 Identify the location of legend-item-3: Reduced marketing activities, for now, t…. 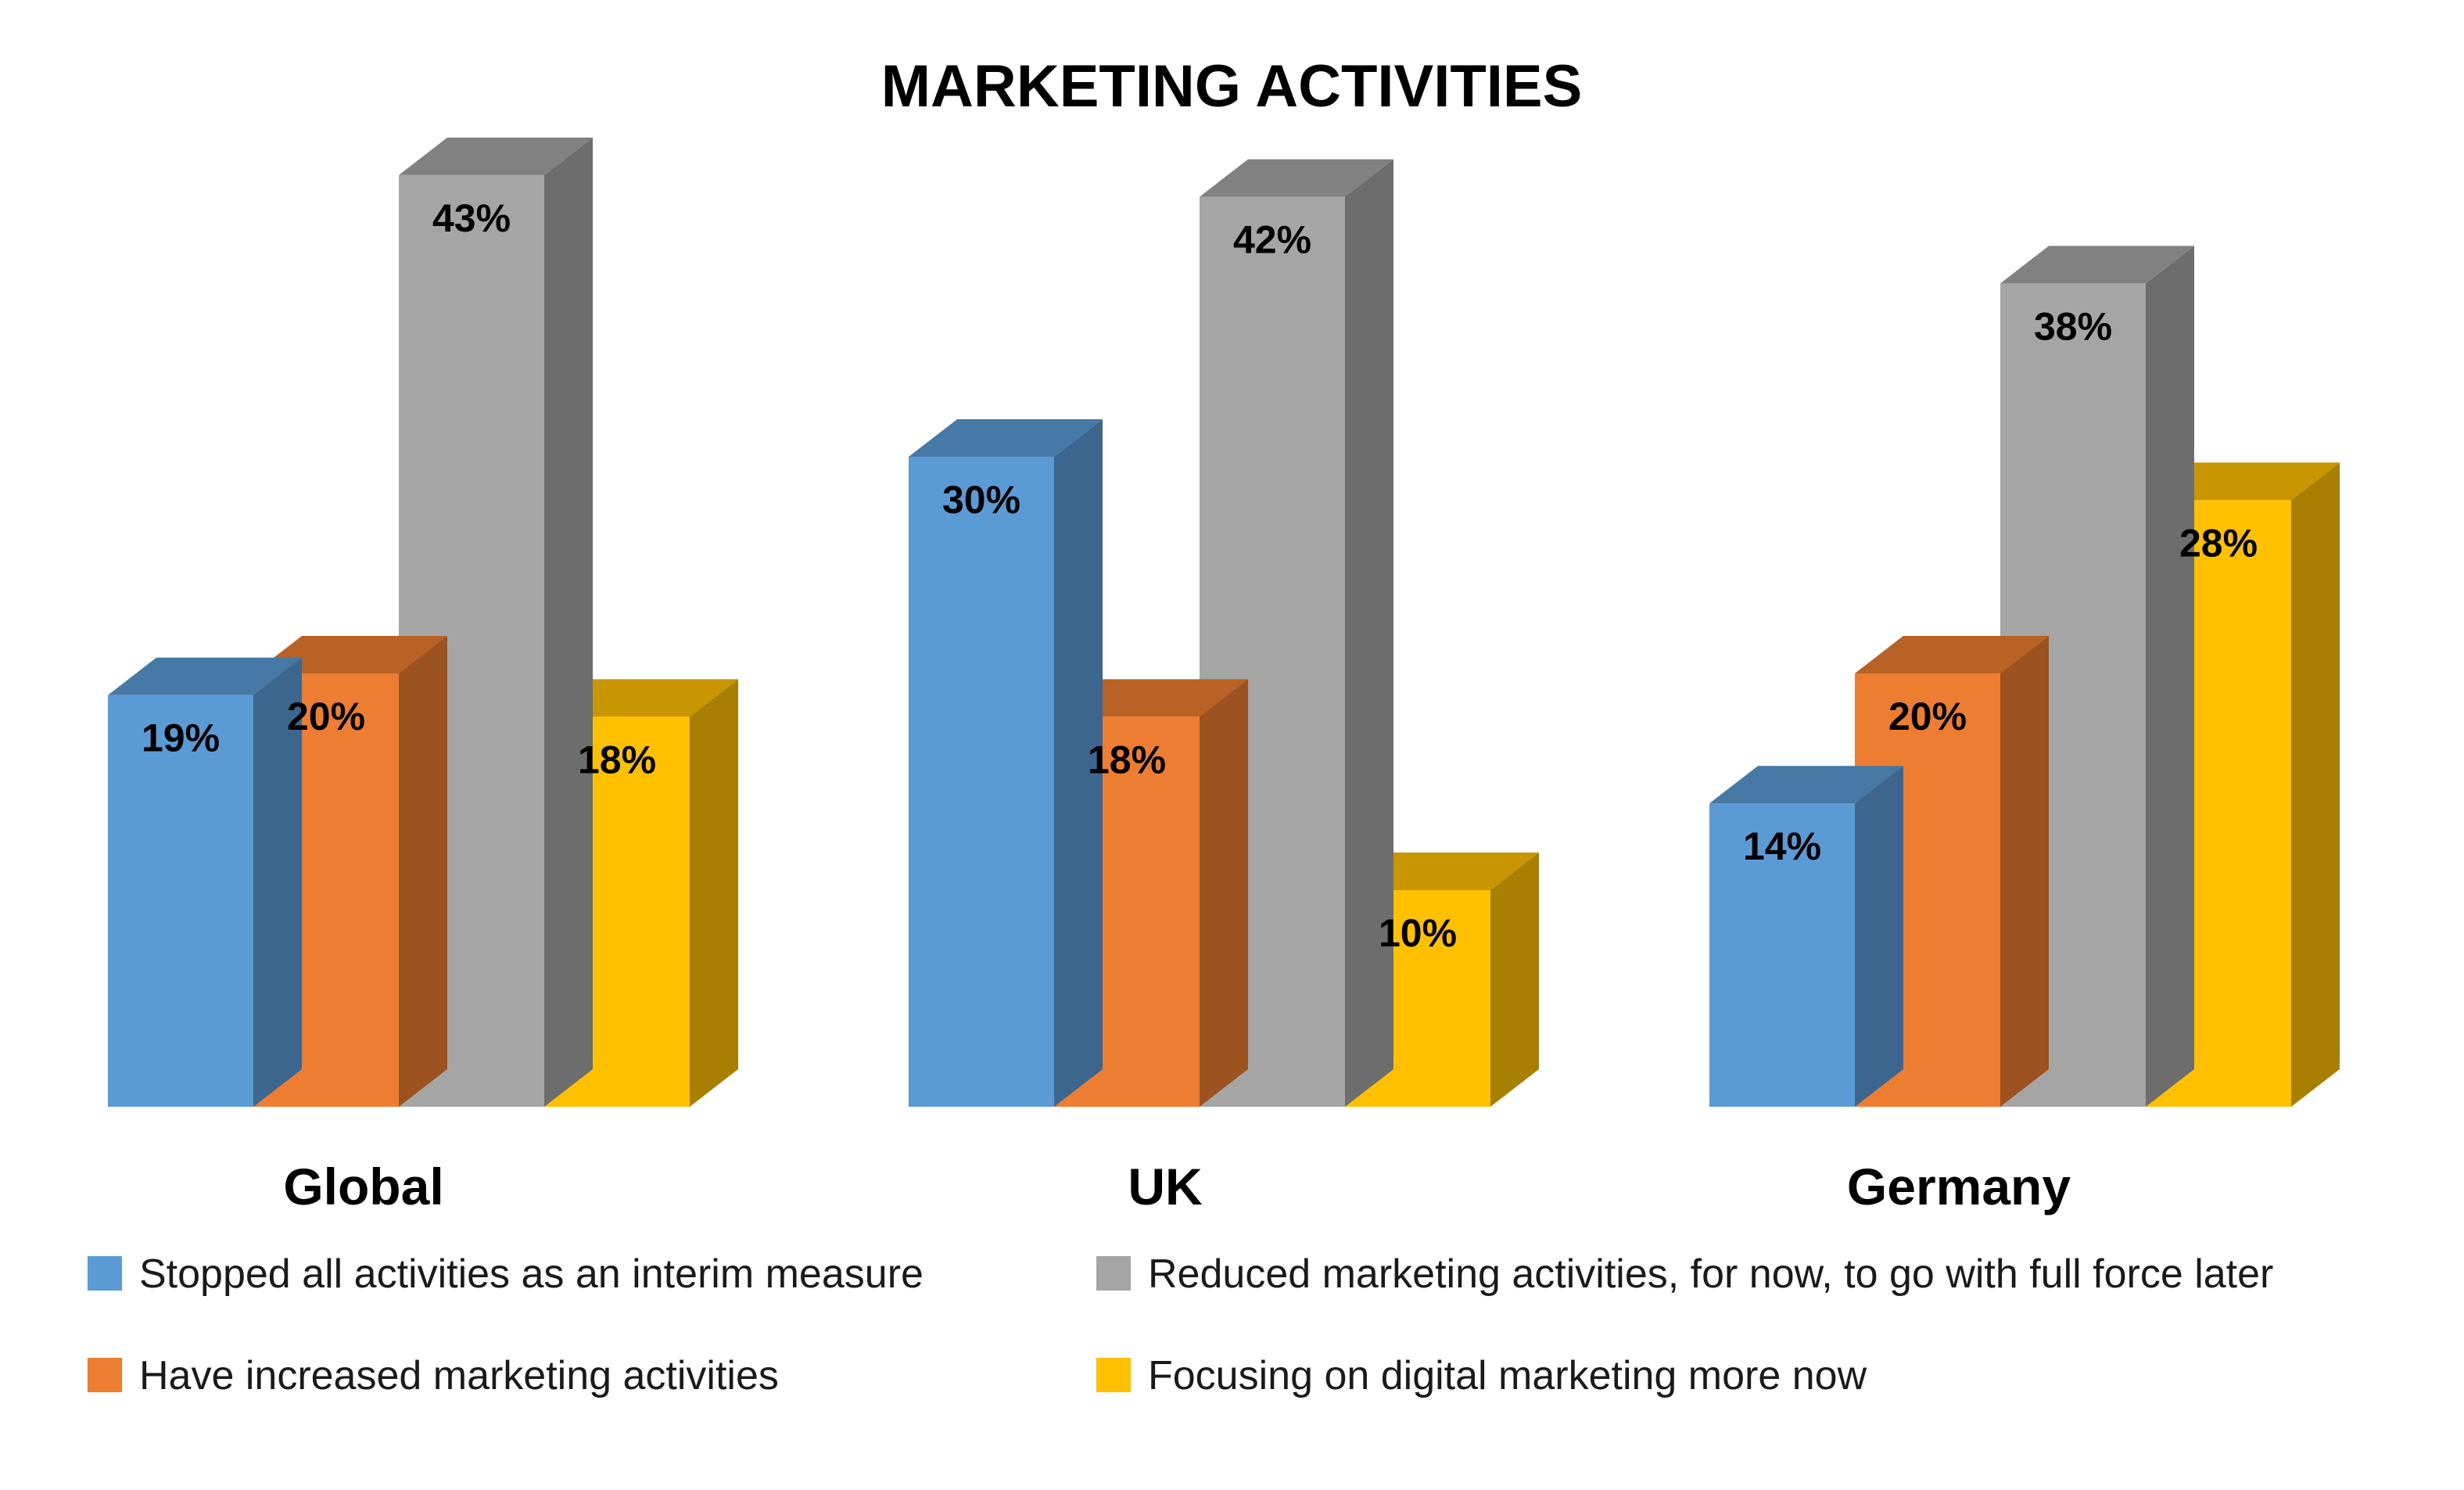
(1685, 1274).